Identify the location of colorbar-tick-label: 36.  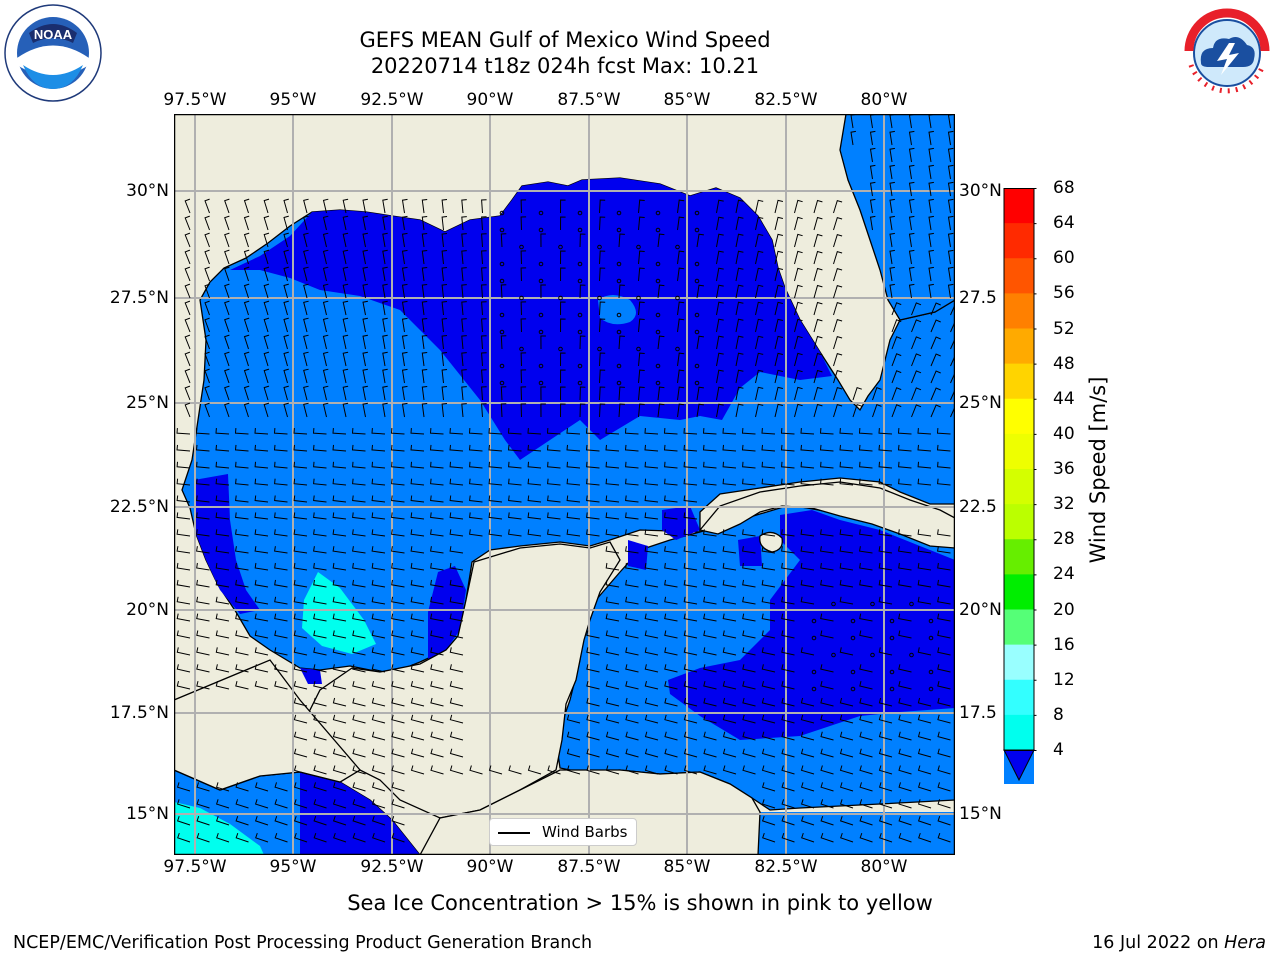
(1064, 469).